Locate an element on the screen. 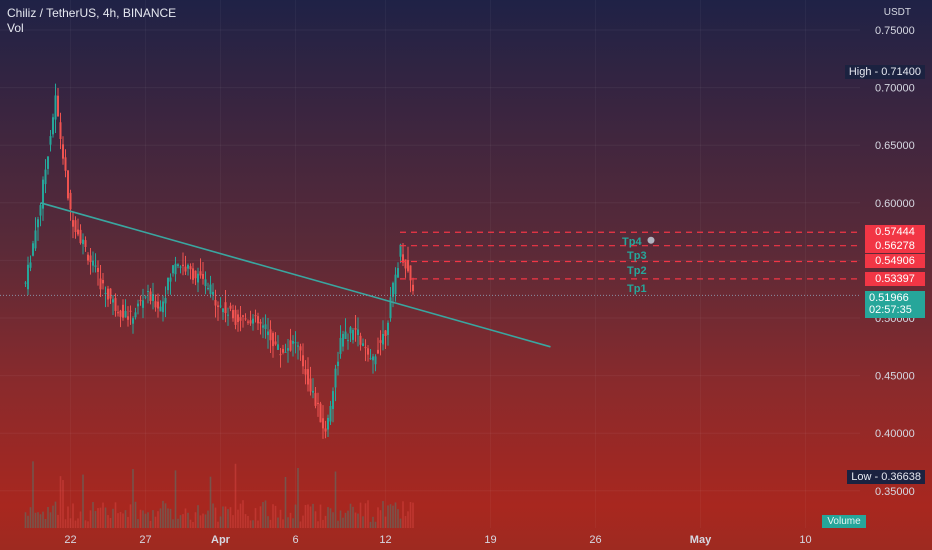 This screenshot has height=550, width=932. price-tick-label: 0.40000 is located at coordinates (895, 434).